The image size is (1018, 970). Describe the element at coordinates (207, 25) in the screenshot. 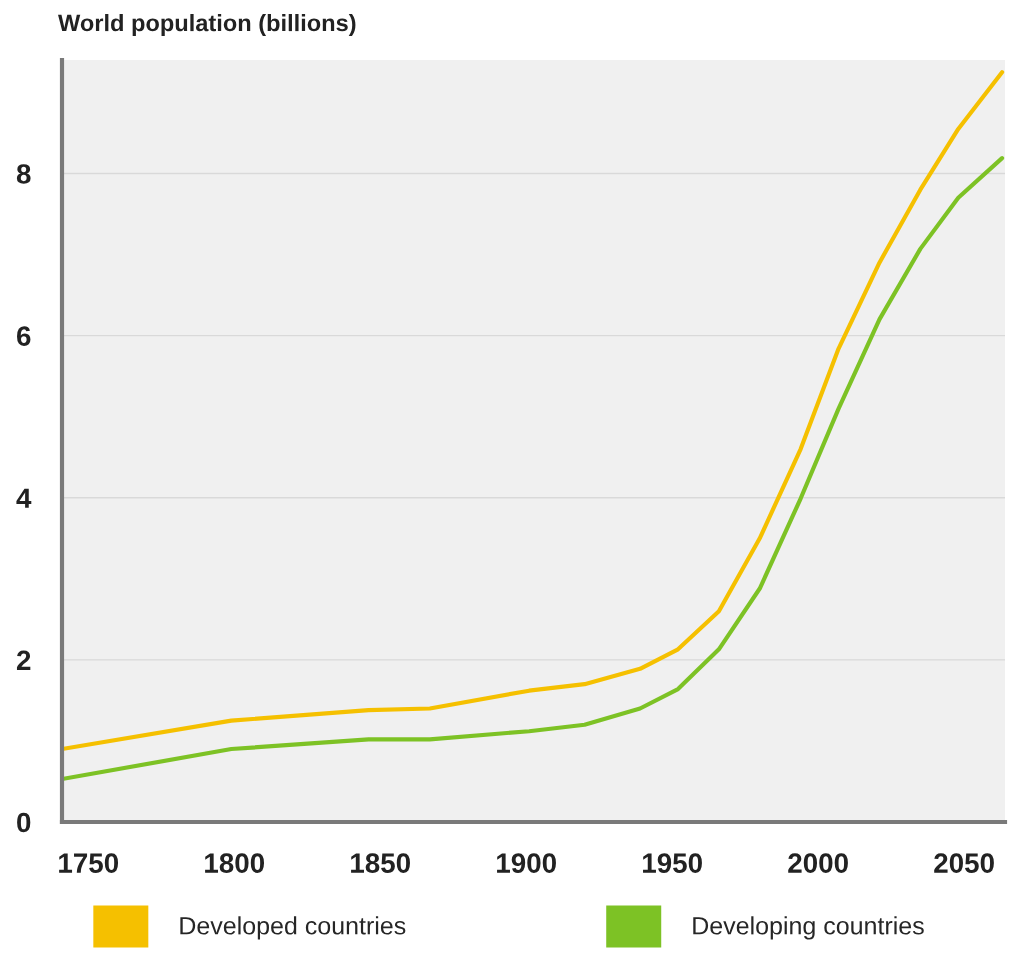

I see `y-axis-title: World population (billions)` at that location.